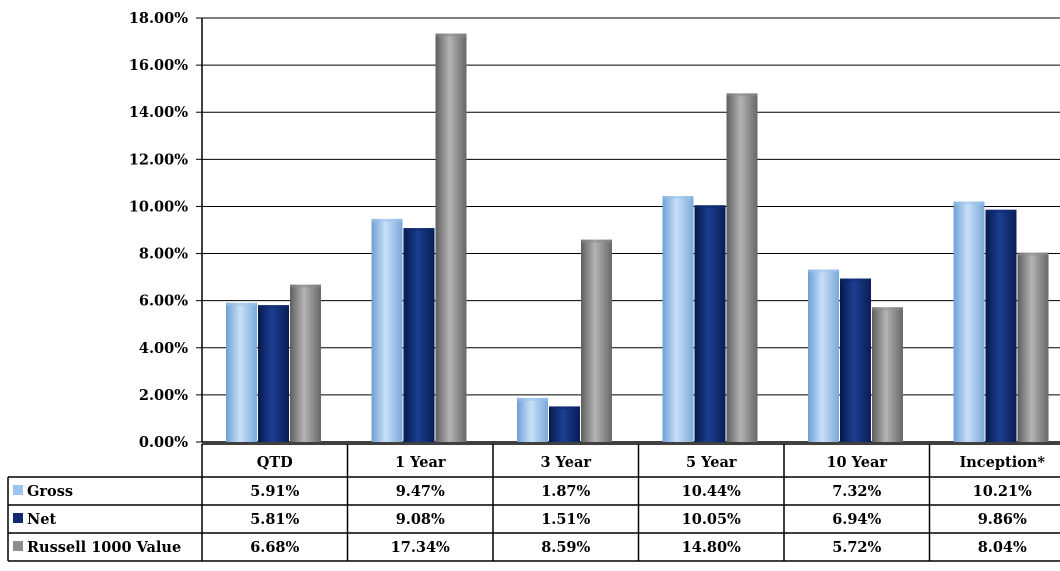 Image resolution: width=1060 pixels, height=571 pixels. What do you see at coordinates (420, 547) in the screenshot?
I see `table-value: 17.34%` at bounding box center [420, 547].